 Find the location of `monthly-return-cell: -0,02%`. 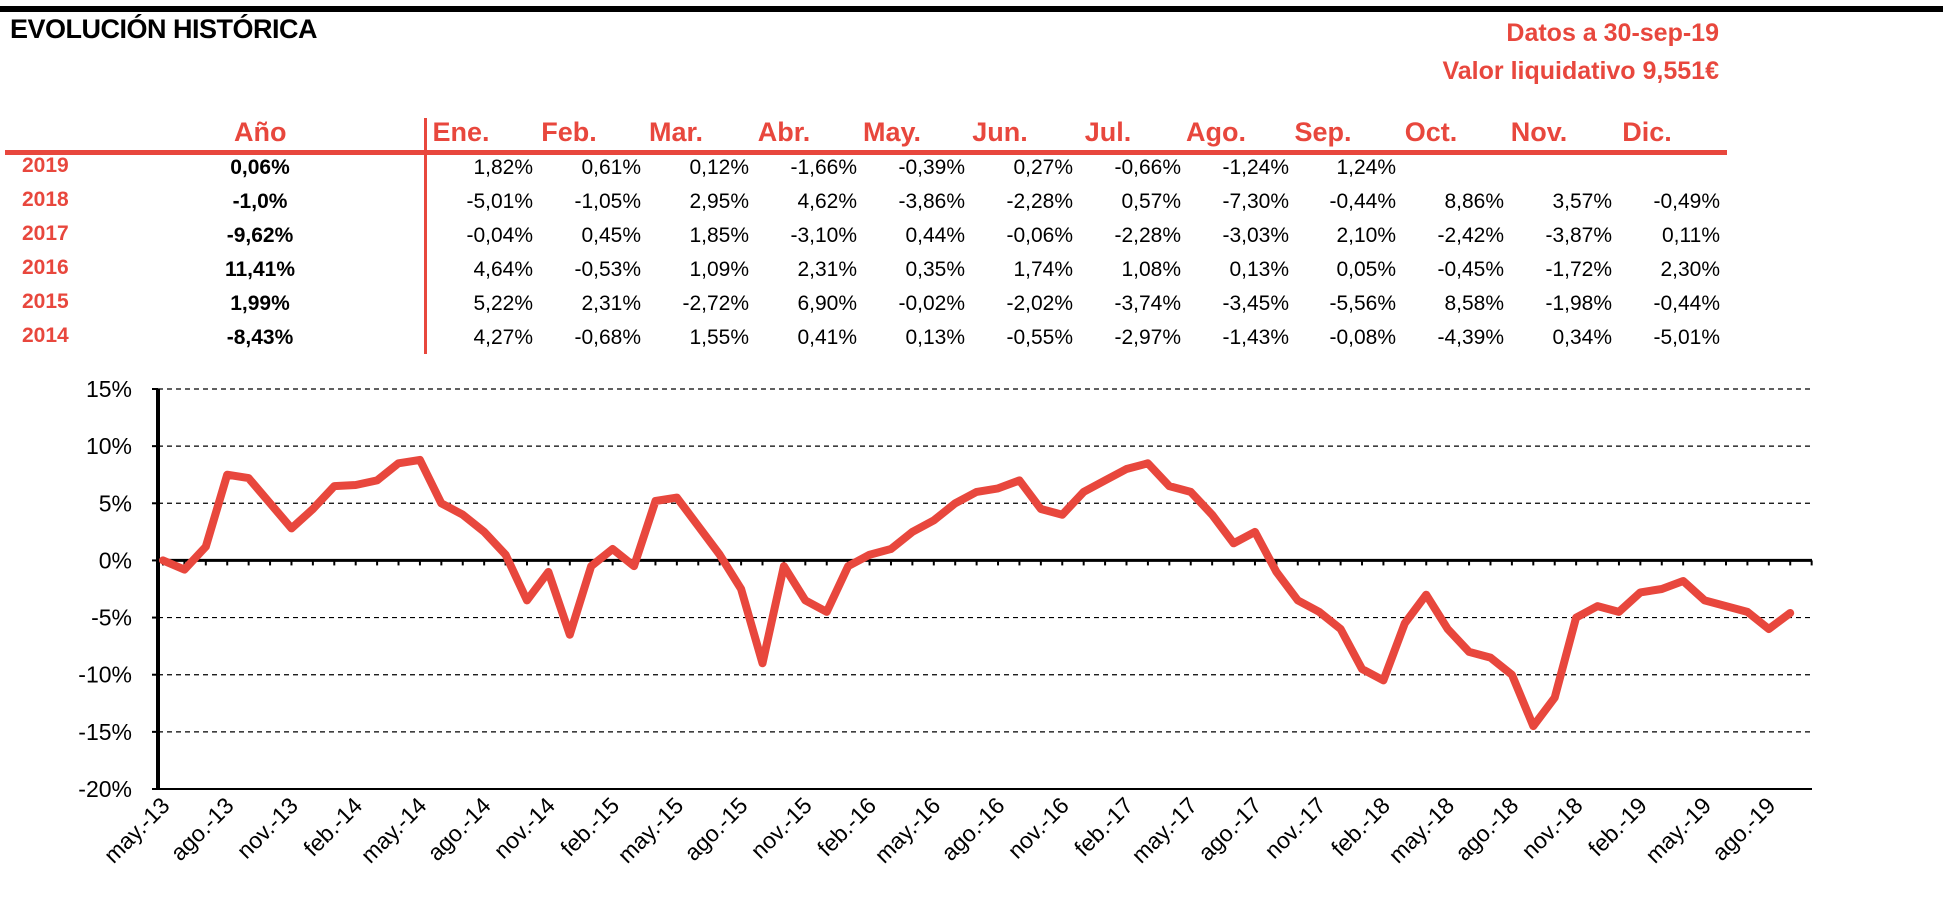

monthly-return-cell: -0,02% is located at coordinates (931, 303).